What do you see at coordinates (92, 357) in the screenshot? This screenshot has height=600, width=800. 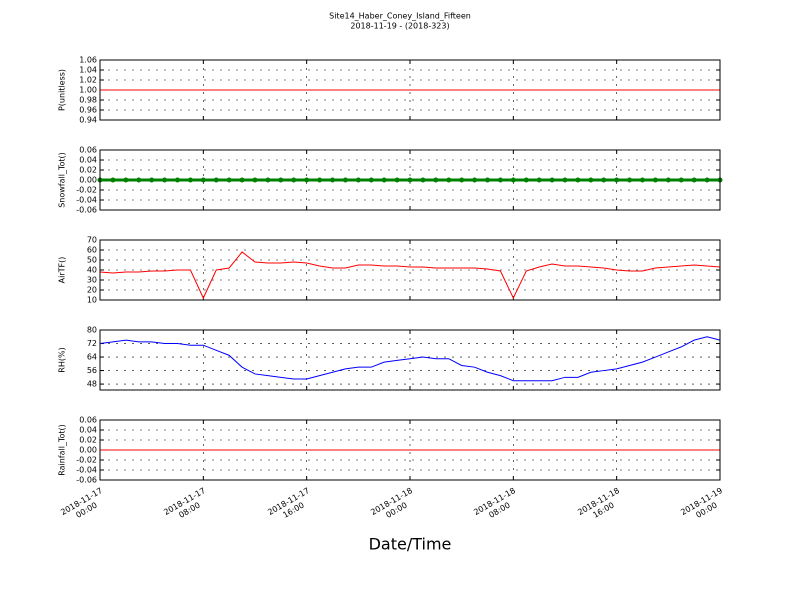 I see `y-tick-label: 64` at bounding box center [92, 357].